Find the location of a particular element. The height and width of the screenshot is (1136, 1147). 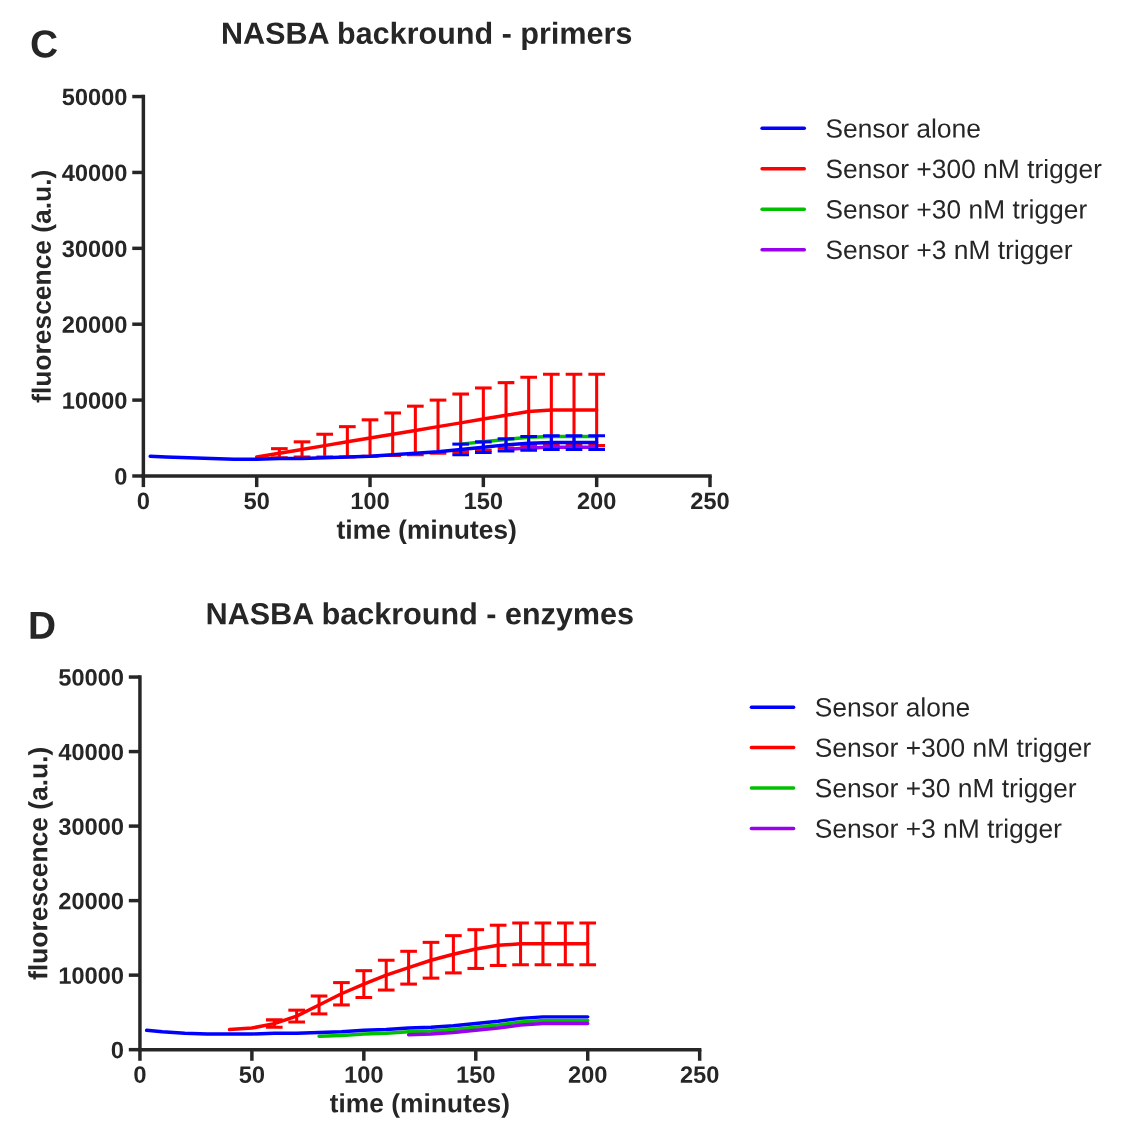

text: C is located at coordinates (44, 44).